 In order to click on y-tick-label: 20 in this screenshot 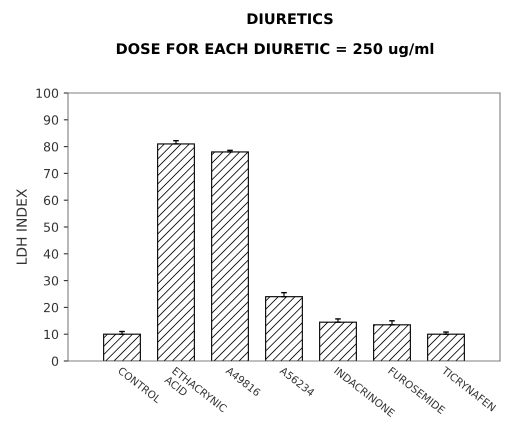, I will do `click(51, 307)`.